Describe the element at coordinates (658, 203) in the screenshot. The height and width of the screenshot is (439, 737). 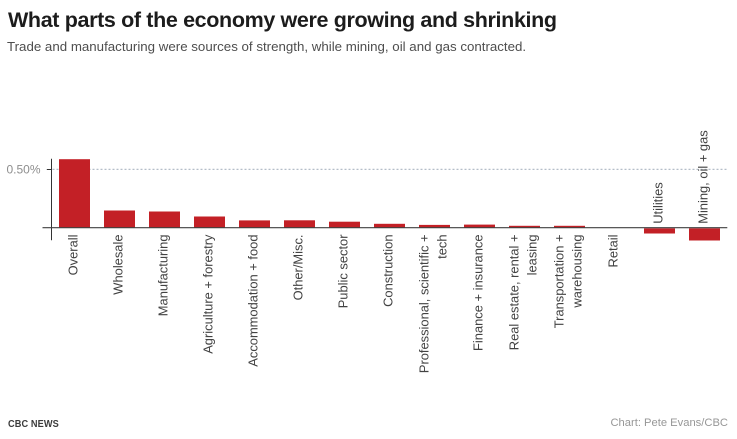
I see `svg-text: Utilities` at that location.